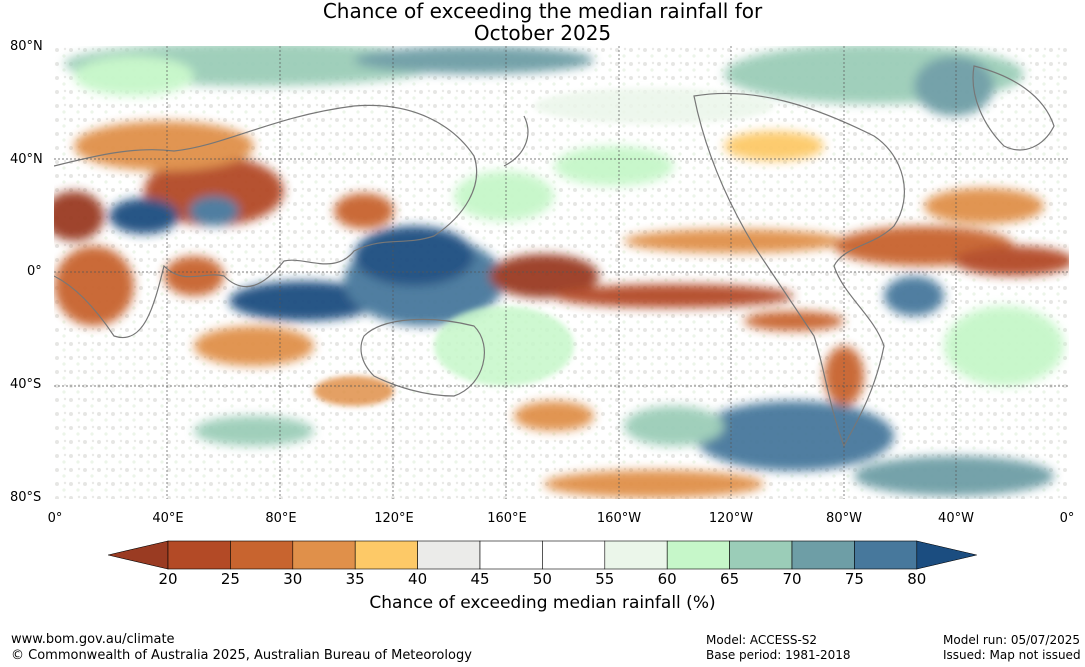 This screenshot has height=667, width=1085. What do you see at coordinates (394, 518) in the screenshot?
I see `lon-label-120e: 120°E` at bounding box center [394, 518].